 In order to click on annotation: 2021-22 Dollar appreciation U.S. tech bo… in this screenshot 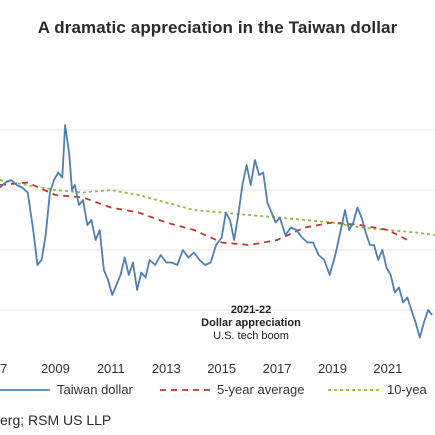, I will do `click(251, 323)`.